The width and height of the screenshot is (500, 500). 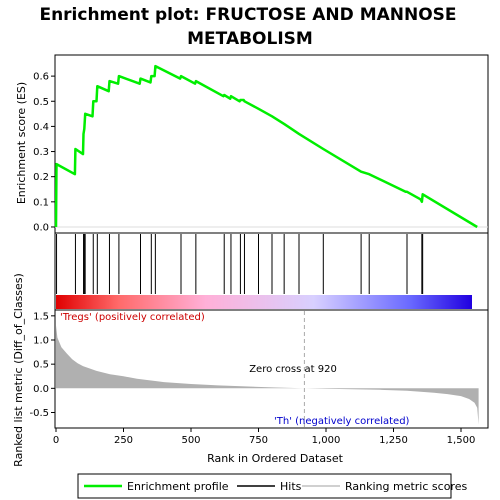 I want to click on x-axis-label: Rank in Ordered Dataset, so click(x=275, y=458).